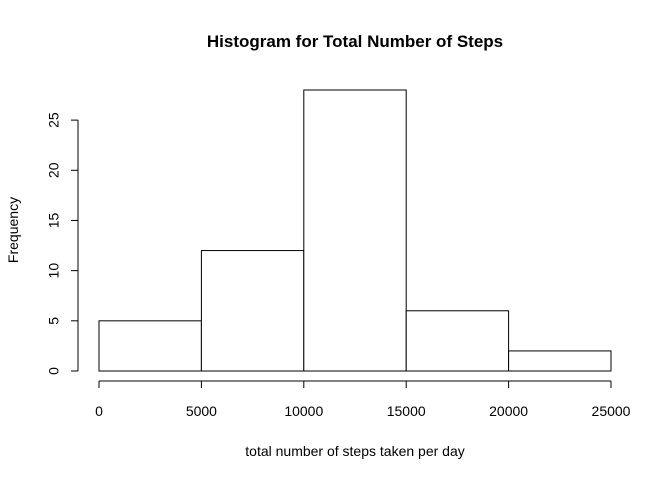  What do you see at coordinates (508, 411) in the screenshot?
I see `x-tick-label: 20000` at bounding box center [508, 411].